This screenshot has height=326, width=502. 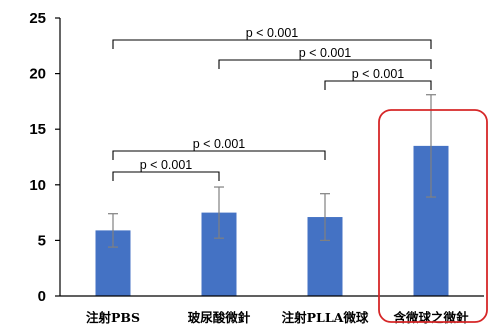 What do you see at coordinates (37, 74) in the screenshot?
I see `y-tick-label: 20` at bounding box center [37, 74].